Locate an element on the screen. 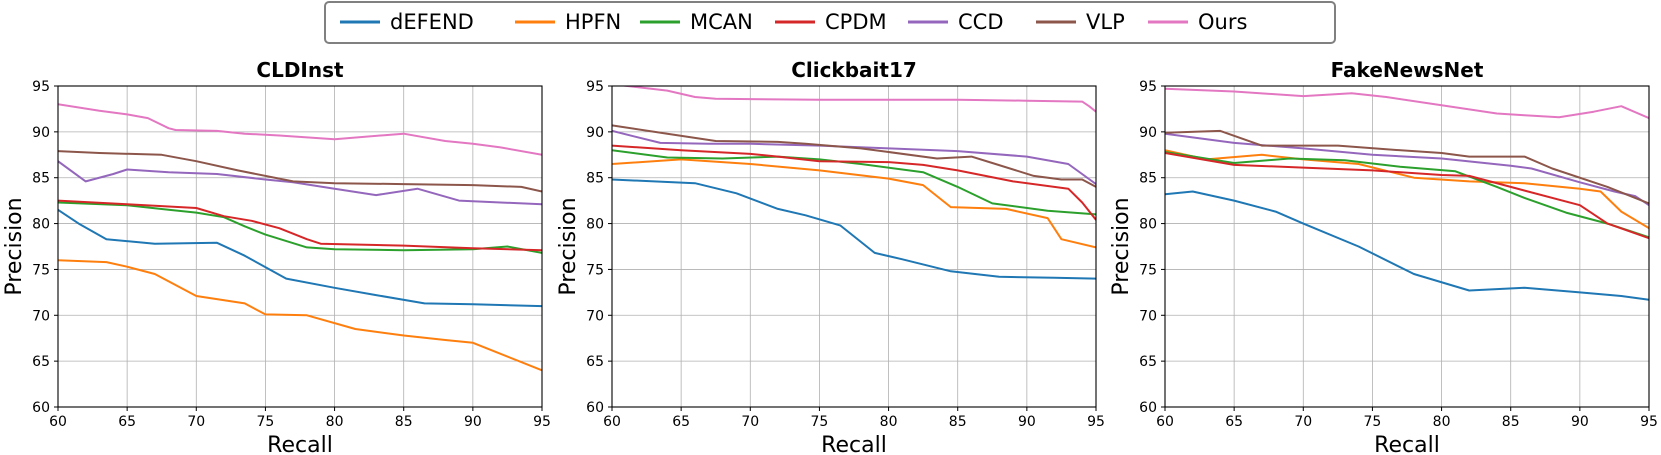 The width and height of the screenshot is (1661, 455). chart-title: CLDInst is located at coordinates (300, 70).